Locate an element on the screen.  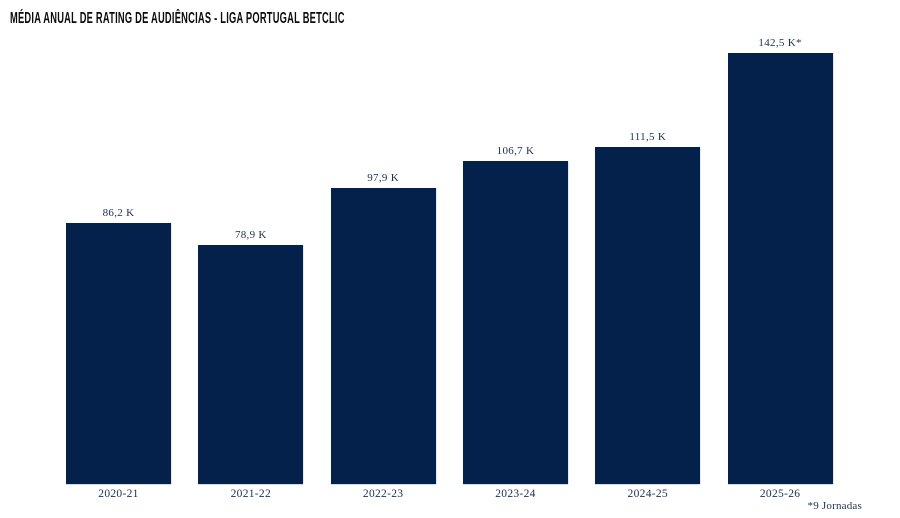
value-label-2020-21: 86,2 K is located at coordinates (118, 213).